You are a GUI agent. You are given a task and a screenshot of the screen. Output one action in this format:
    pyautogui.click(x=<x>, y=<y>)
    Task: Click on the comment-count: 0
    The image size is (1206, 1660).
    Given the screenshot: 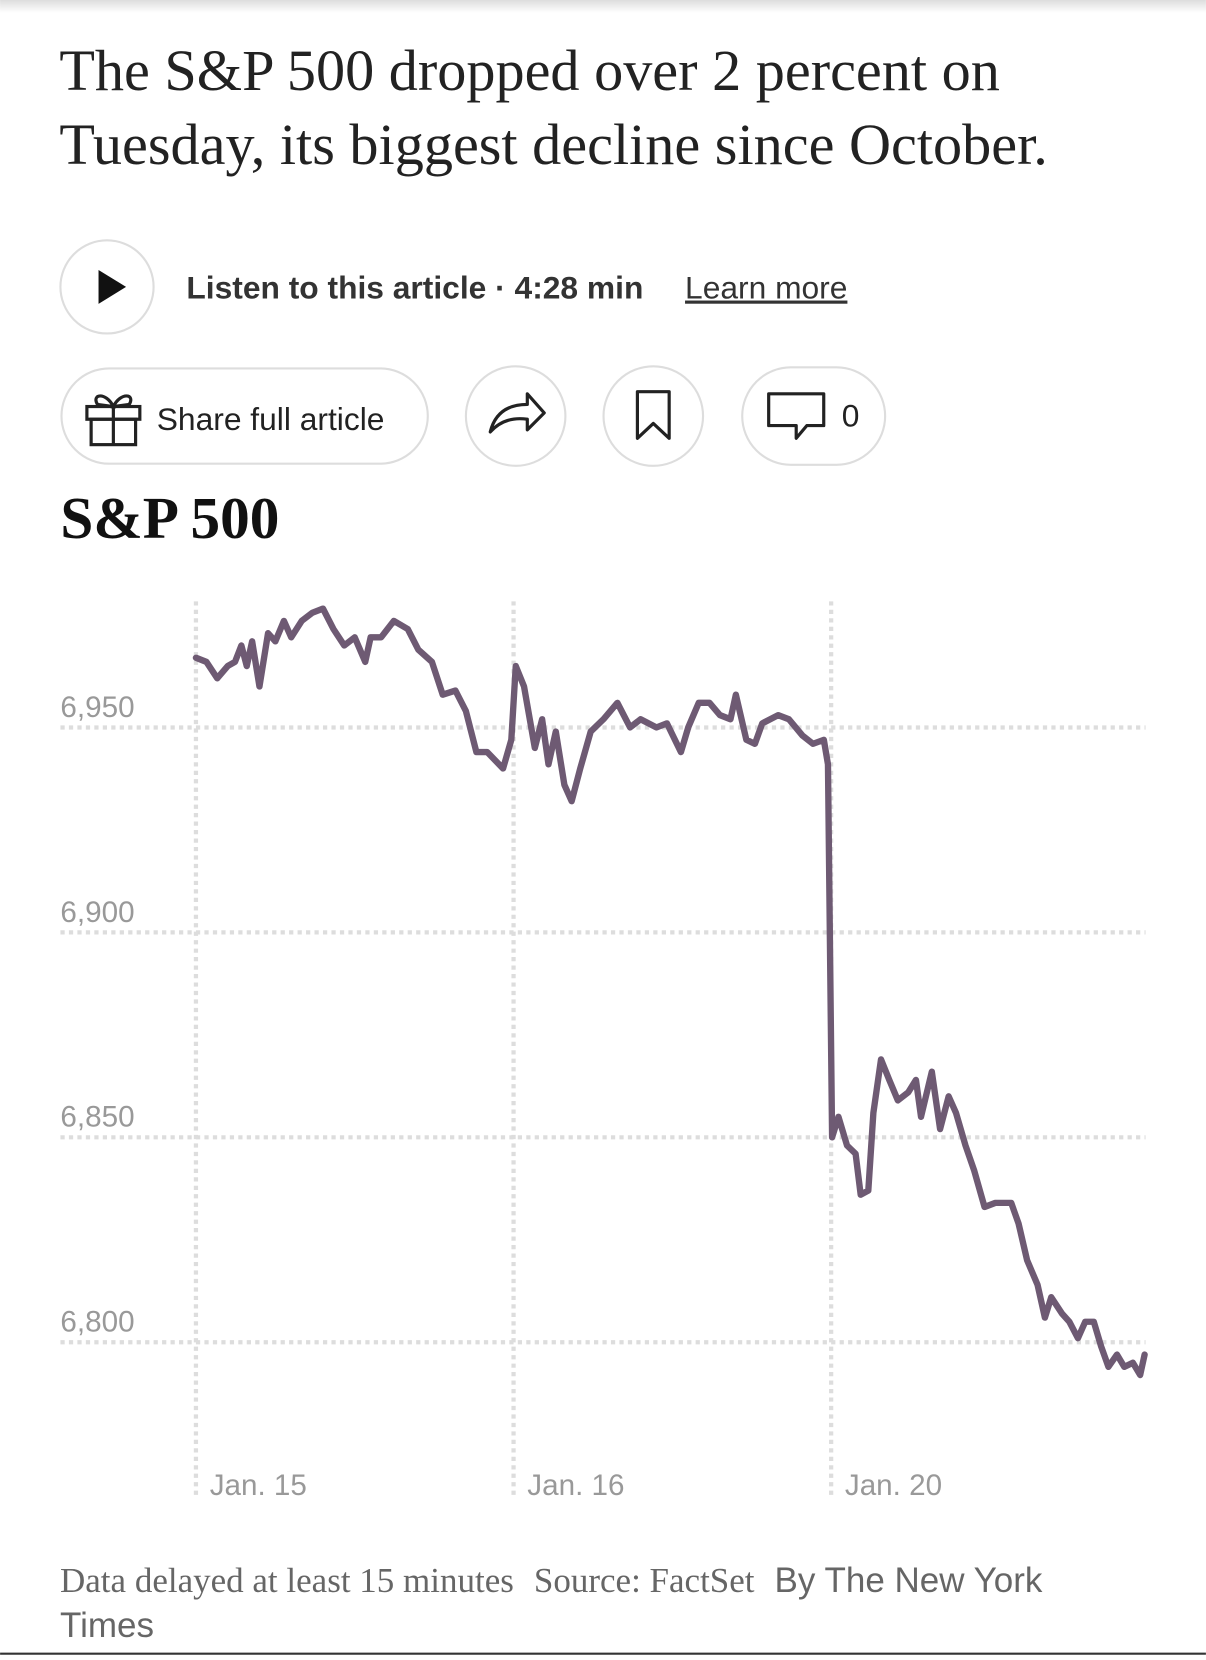 What is the action you would take?
    pyautogui.click(x=851, y=416)
    